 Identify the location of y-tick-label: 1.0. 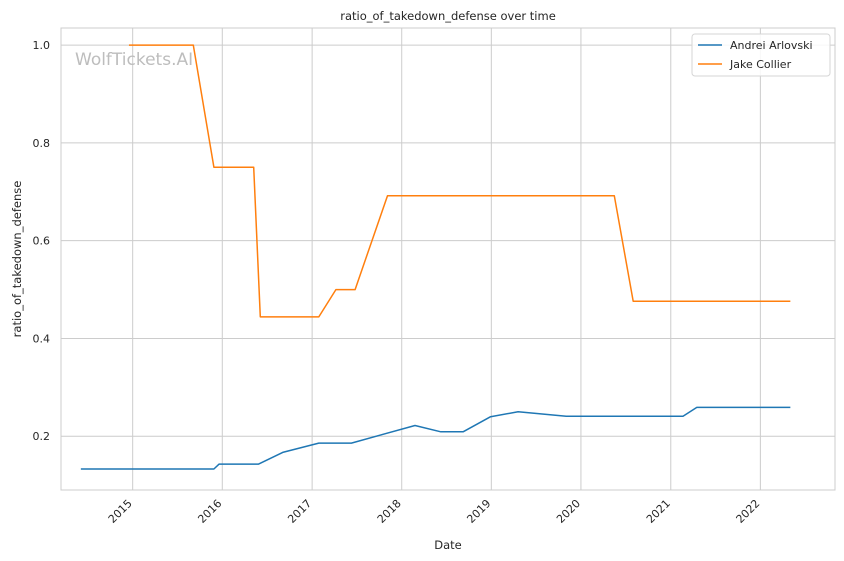
(42, 45).